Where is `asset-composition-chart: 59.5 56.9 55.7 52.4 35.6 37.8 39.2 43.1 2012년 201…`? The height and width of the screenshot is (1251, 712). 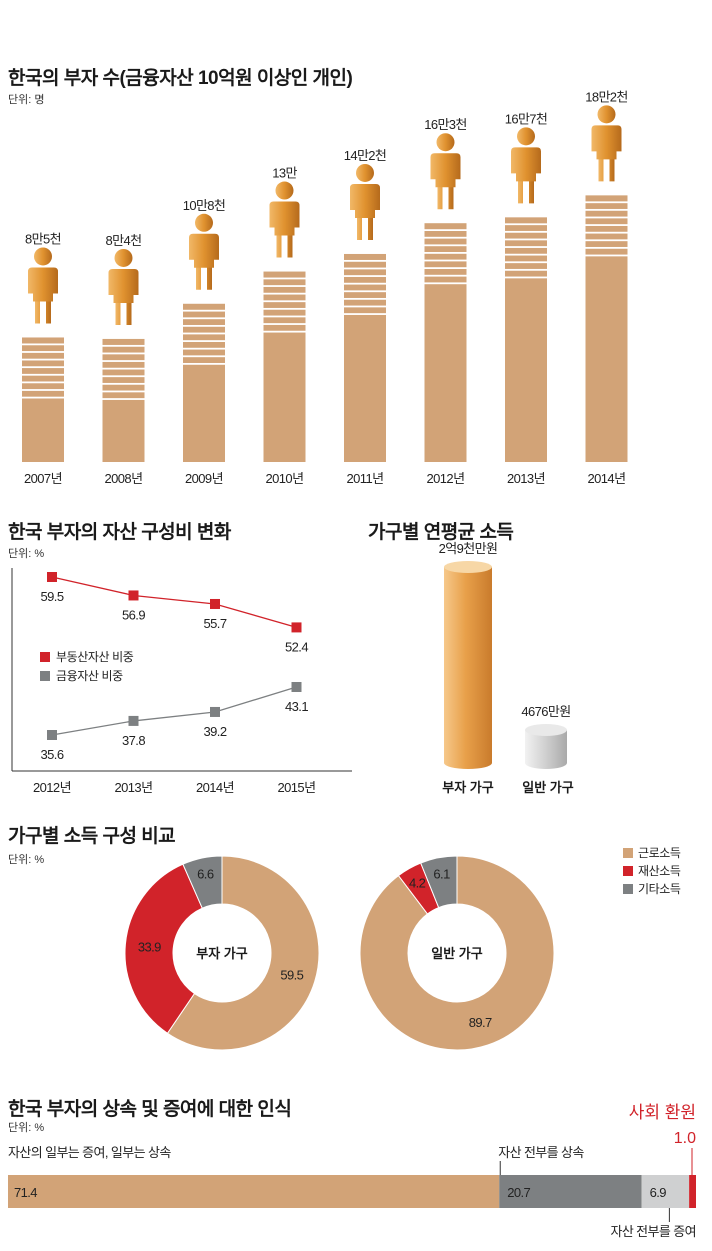 asset-composition-chart: 59.5 56.9 55.7 52.4 35.6 37.8 39.2 43.1 2012년 201… is located at coordinates (181, 681).